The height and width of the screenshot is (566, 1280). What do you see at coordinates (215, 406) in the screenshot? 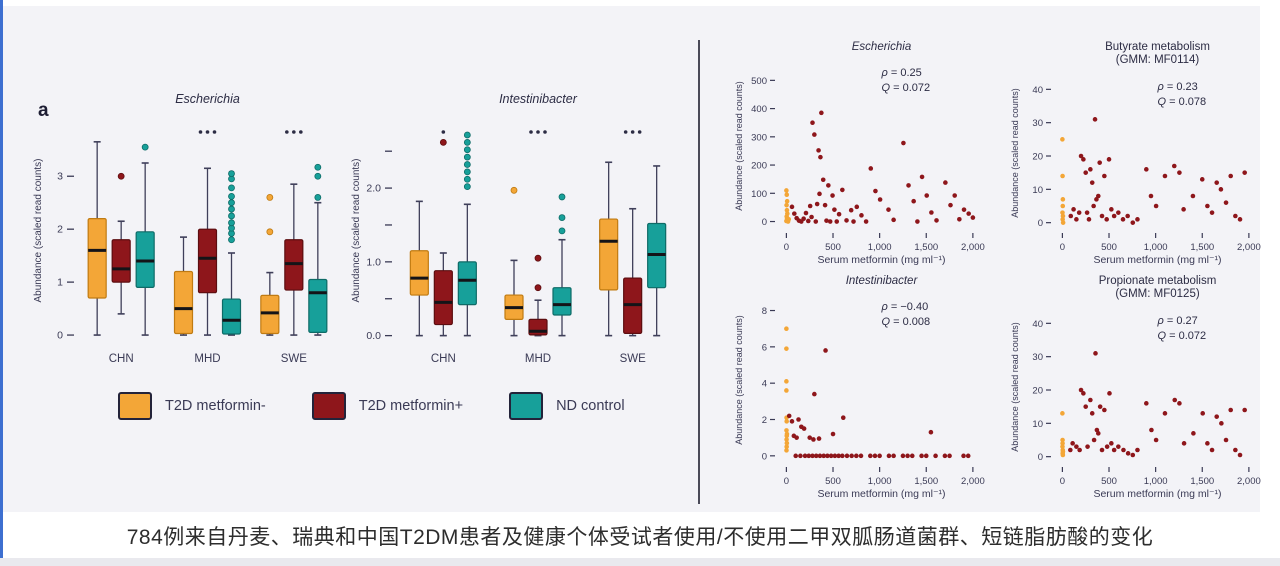
I see `legend-label: T2D metformin-` at bounding box center [215, 406].